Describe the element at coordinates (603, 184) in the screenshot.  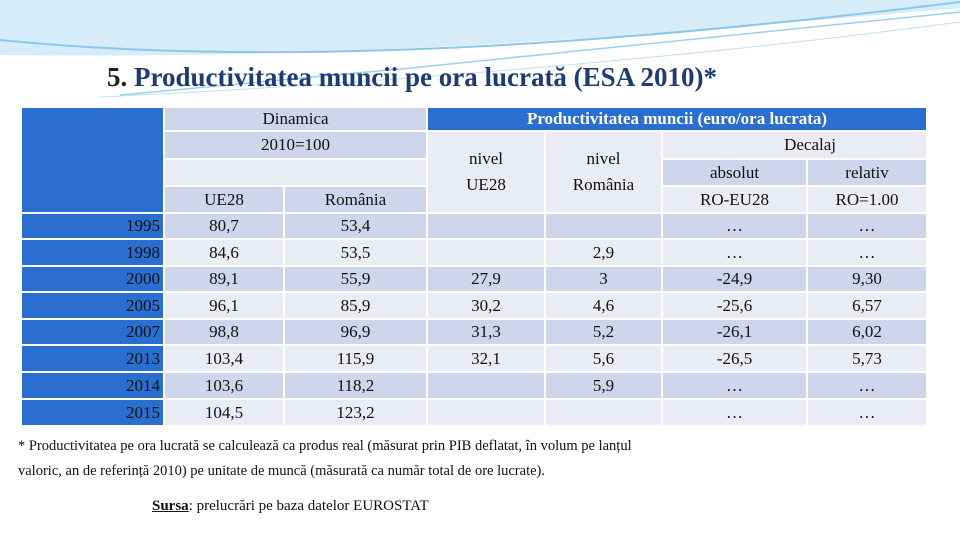
I see `header-text: România` at that location.